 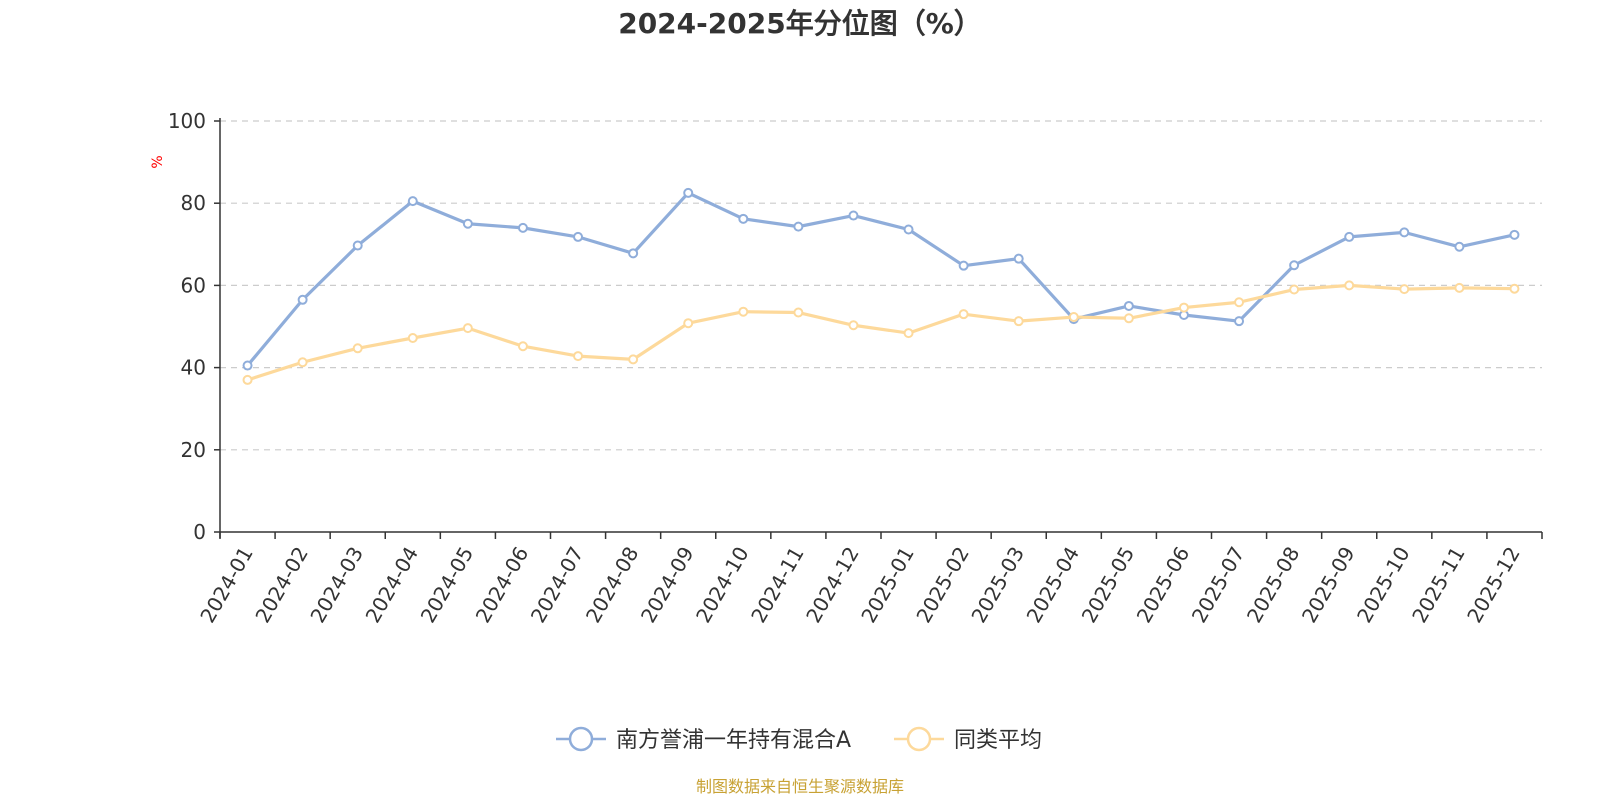 I want to click on data-source-note: 制图数据来自恒生聚源数据库, so click(x=800, y=786).